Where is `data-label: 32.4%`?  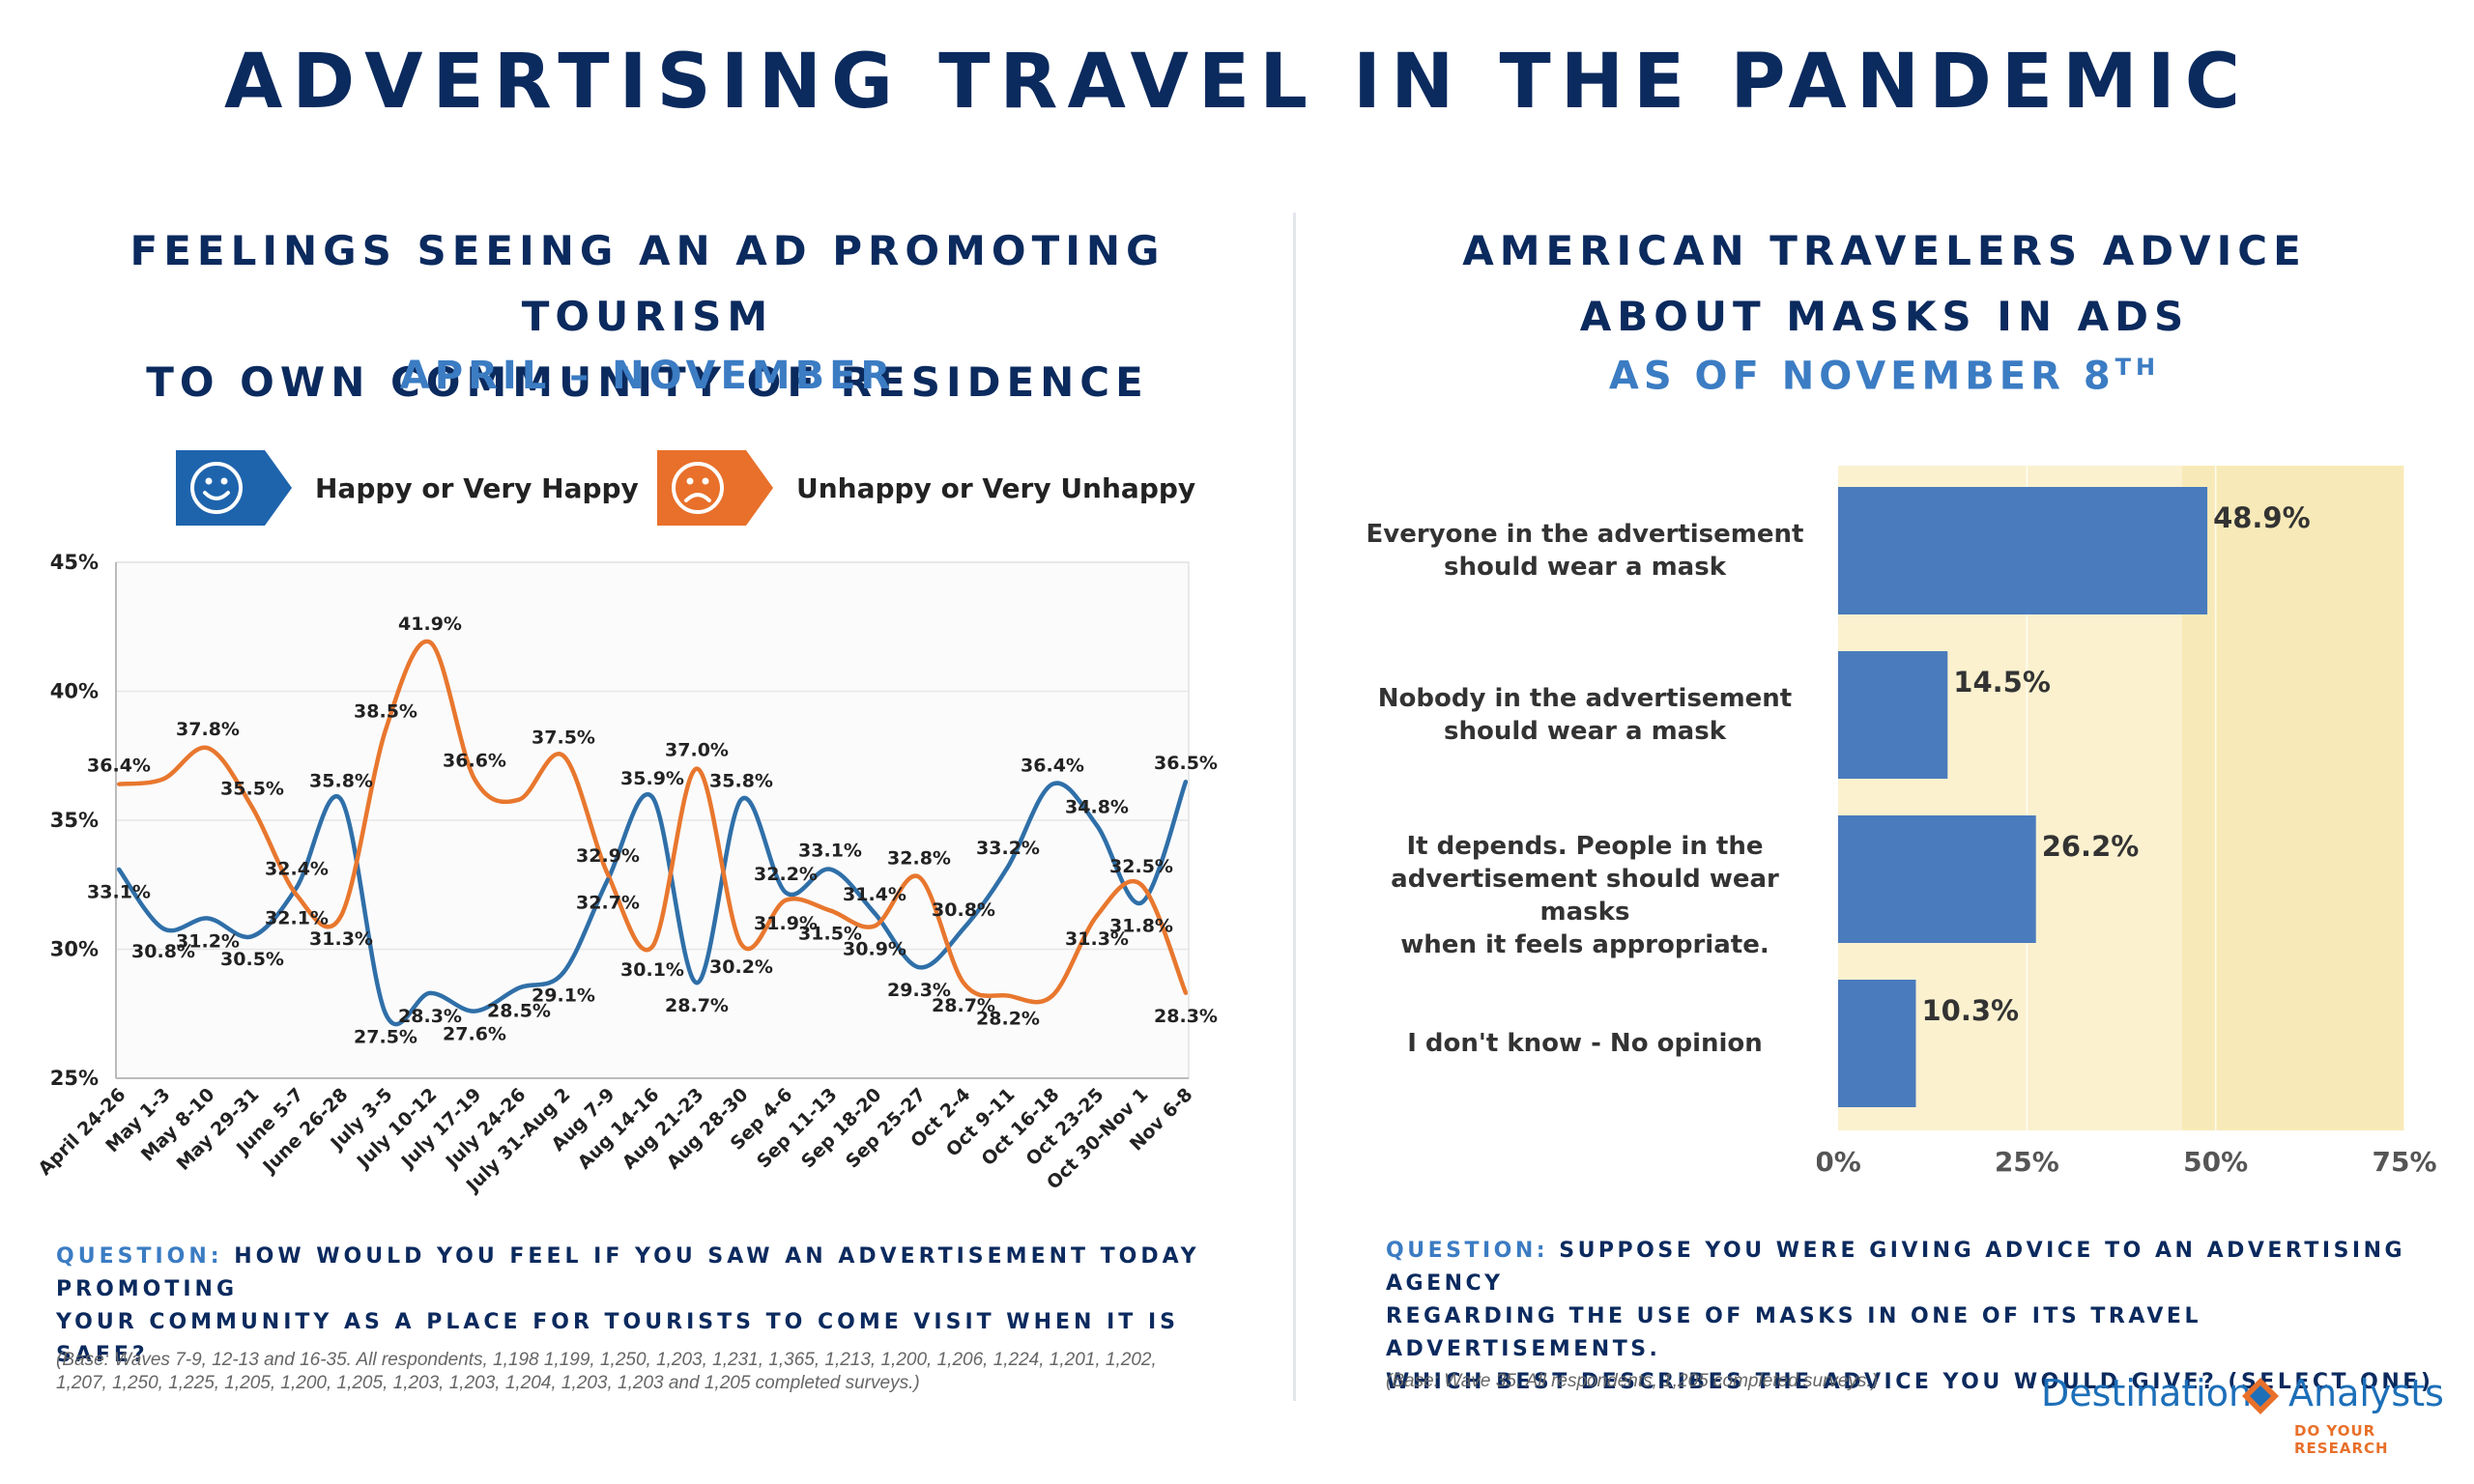
data-label: 32.4% is located at coordinates (297, 869).